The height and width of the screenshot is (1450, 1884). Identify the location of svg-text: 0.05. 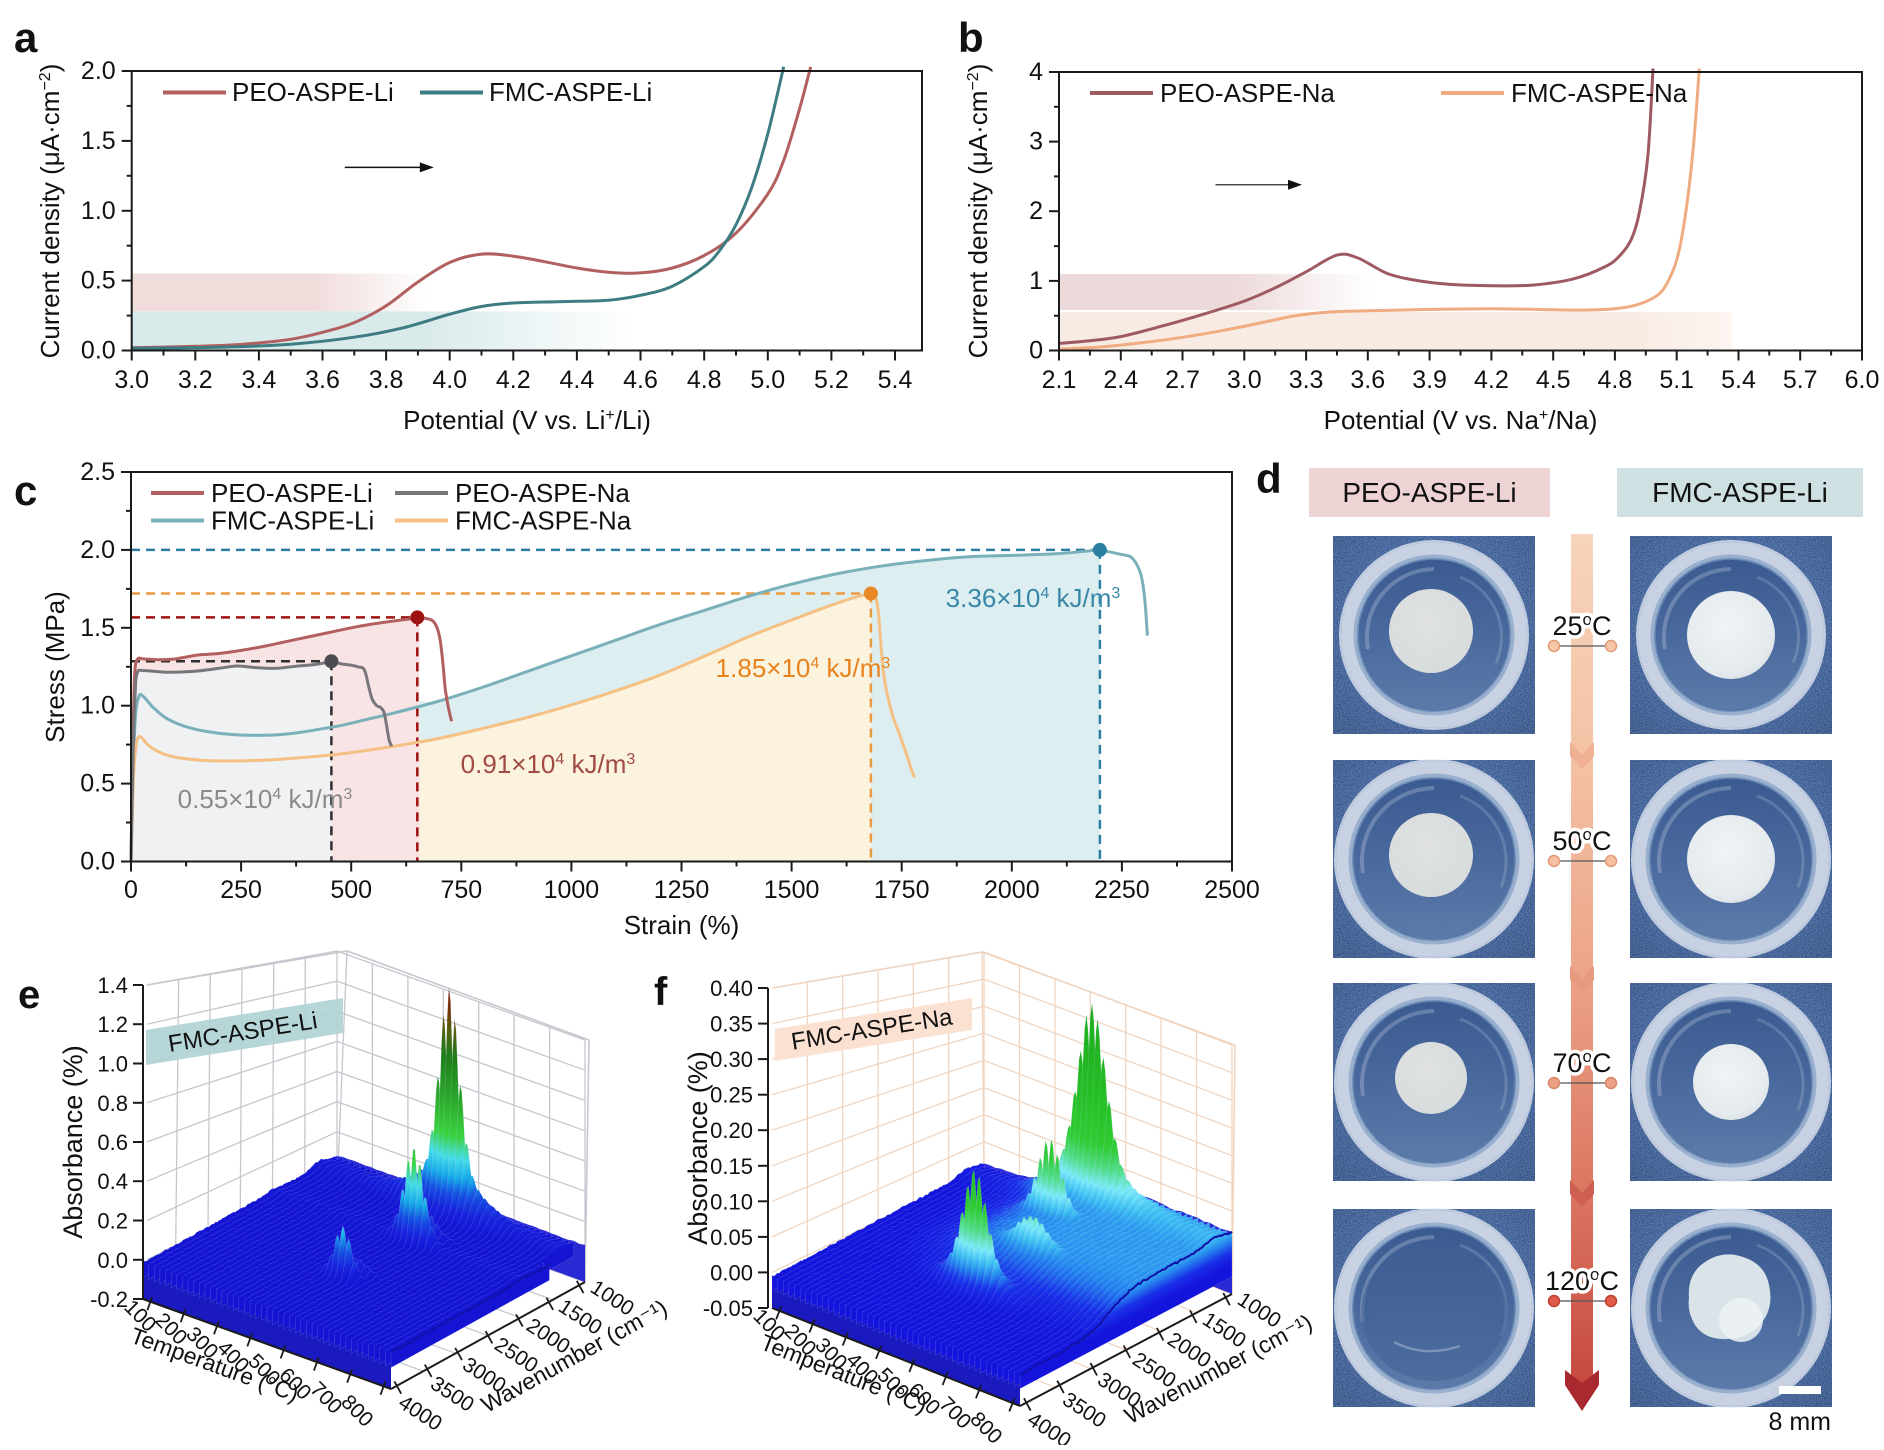
(731, 1237).